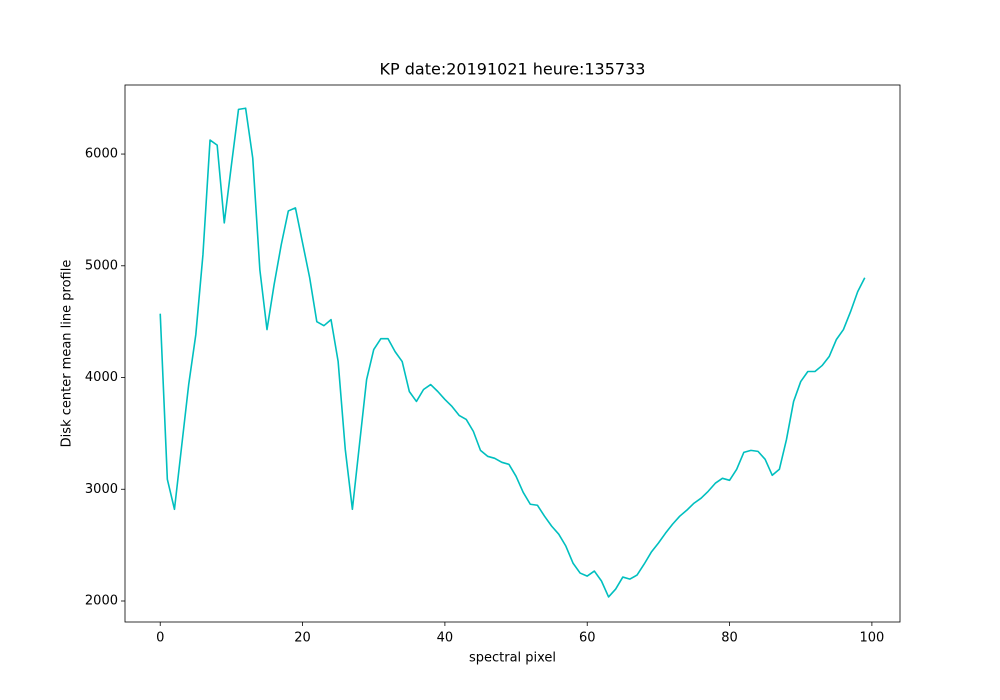 The height and width of the screenshot is (700, 1000). I want to click on y-tick-label: 5000, so click(101, 265).